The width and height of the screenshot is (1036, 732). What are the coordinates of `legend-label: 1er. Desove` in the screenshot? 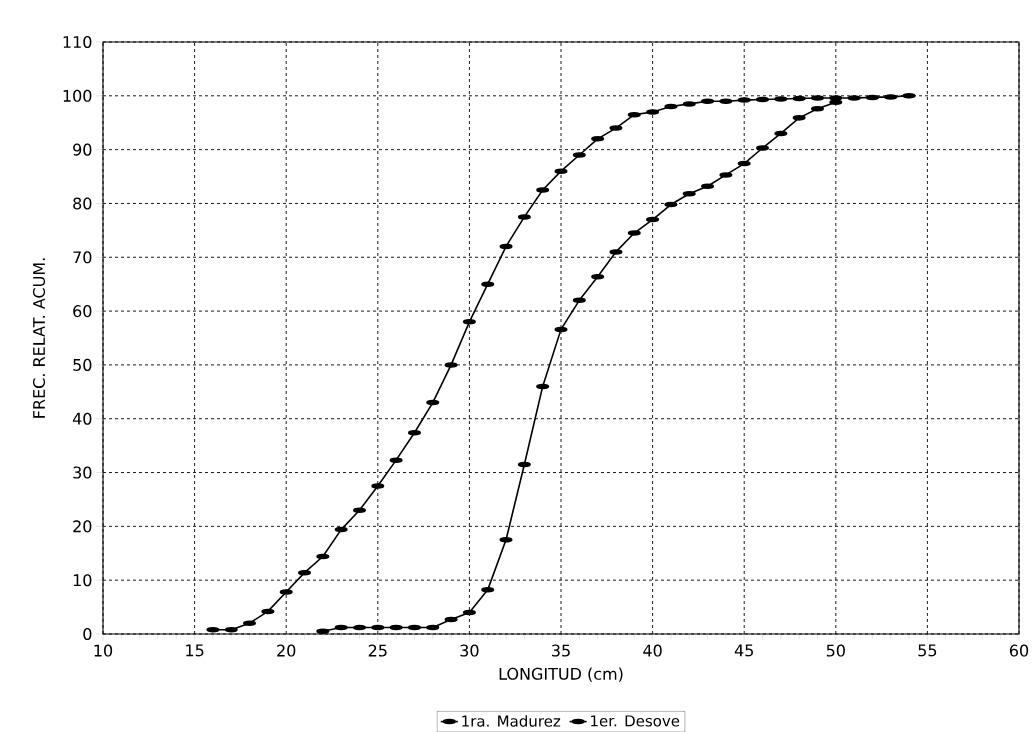 It's located at (635, 721).